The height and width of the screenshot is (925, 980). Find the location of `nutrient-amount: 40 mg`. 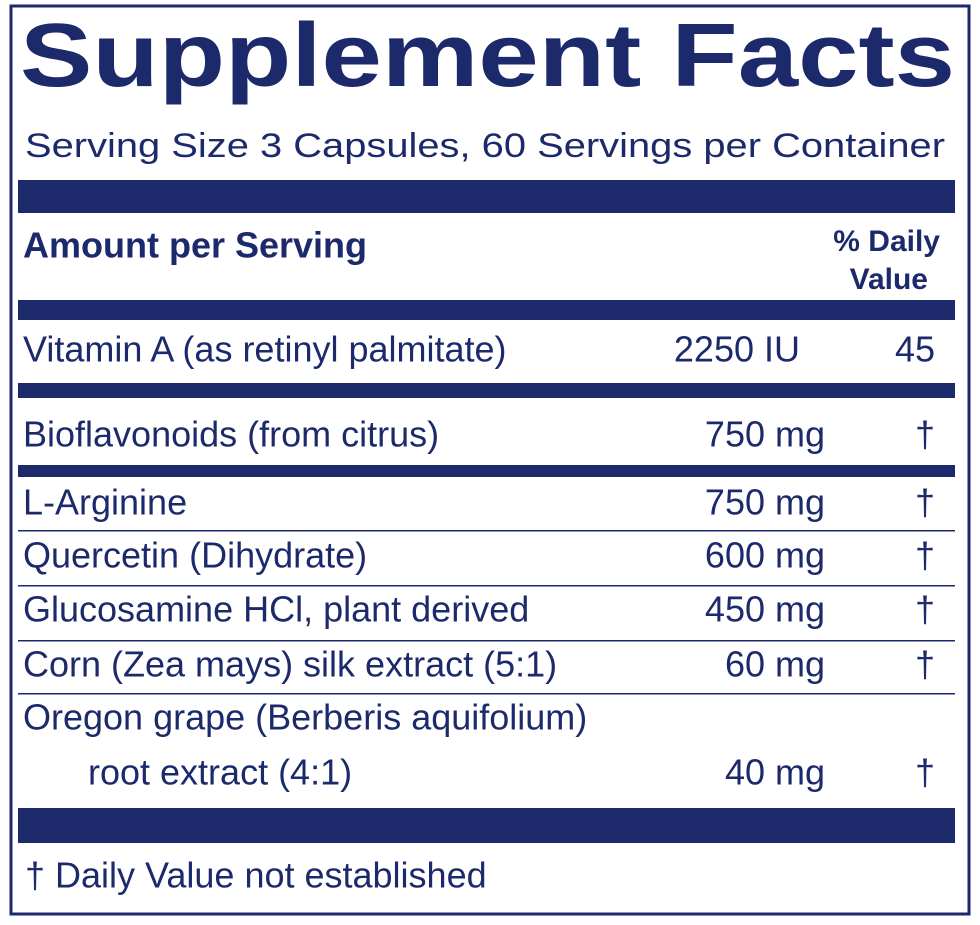

nutrient-amount: 40 mg is located at coordinates (775, 772).